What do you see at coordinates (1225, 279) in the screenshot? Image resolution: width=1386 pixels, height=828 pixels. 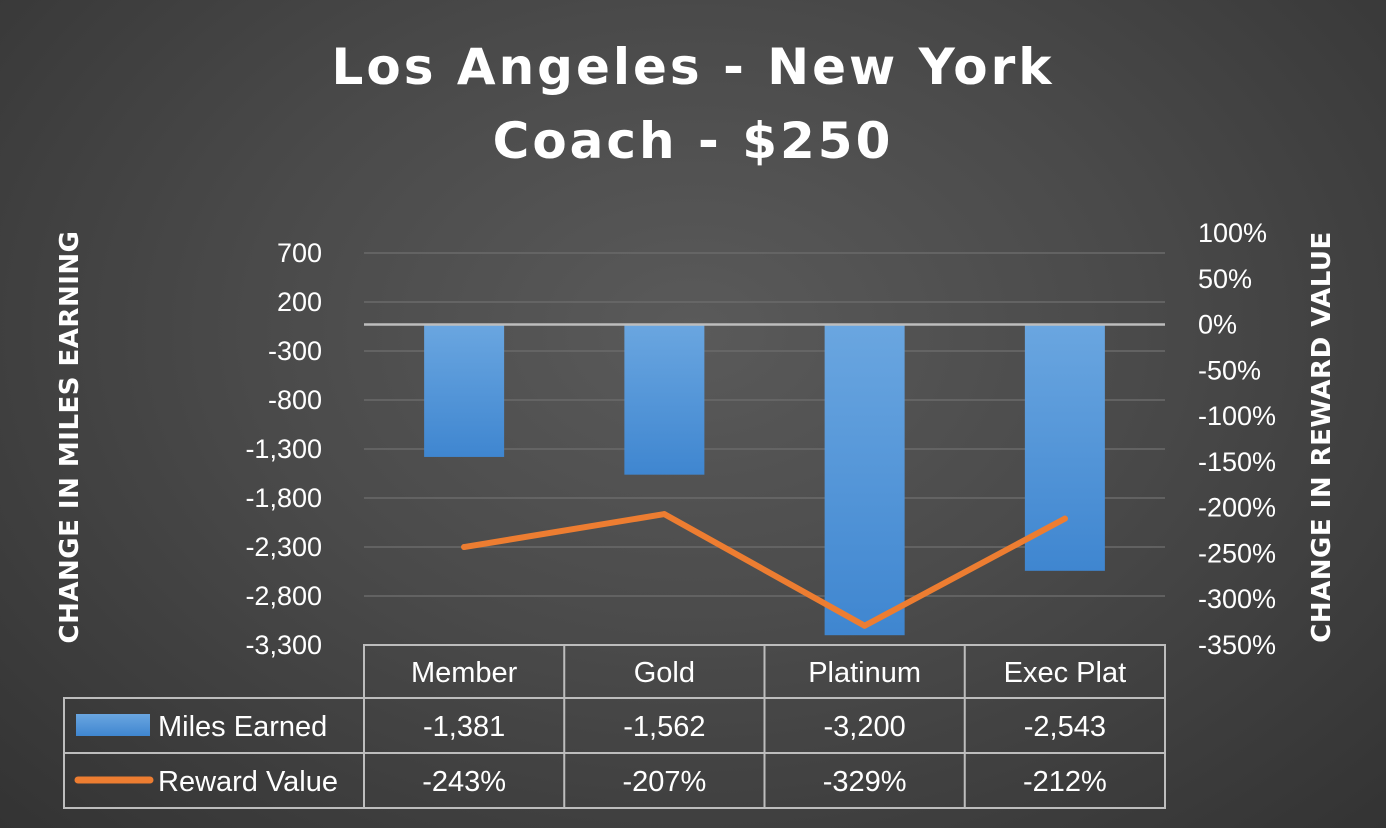 I see `y2-tick-label: 50%` at bounding box center [1225, 279].